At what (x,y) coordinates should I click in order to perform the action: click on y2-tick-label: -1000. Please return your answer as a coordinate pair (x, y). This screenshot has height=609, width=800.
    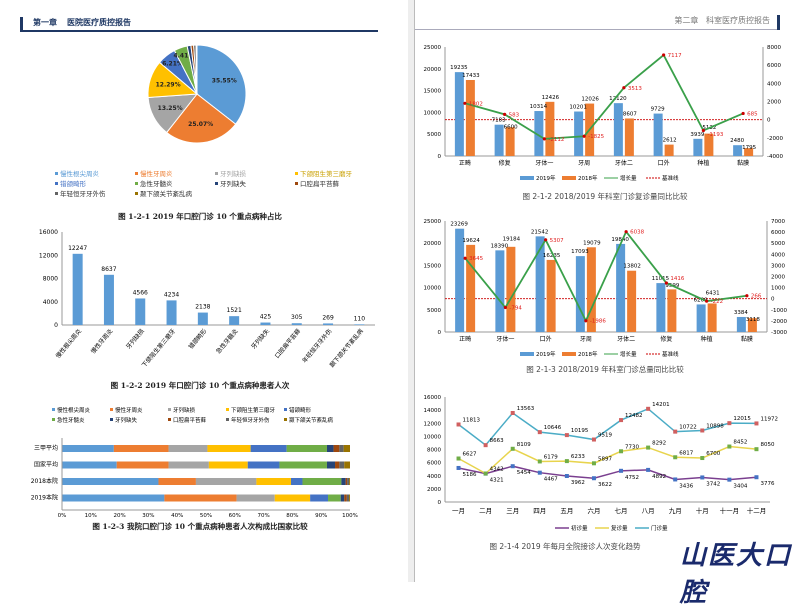
    Looking at the image, I should click on (779, 311).